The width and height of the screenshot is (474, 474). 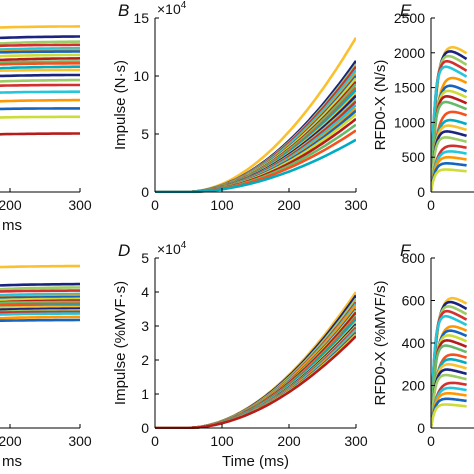 I want to click on y-tick-label: 2000, so click(x=409, y=53).